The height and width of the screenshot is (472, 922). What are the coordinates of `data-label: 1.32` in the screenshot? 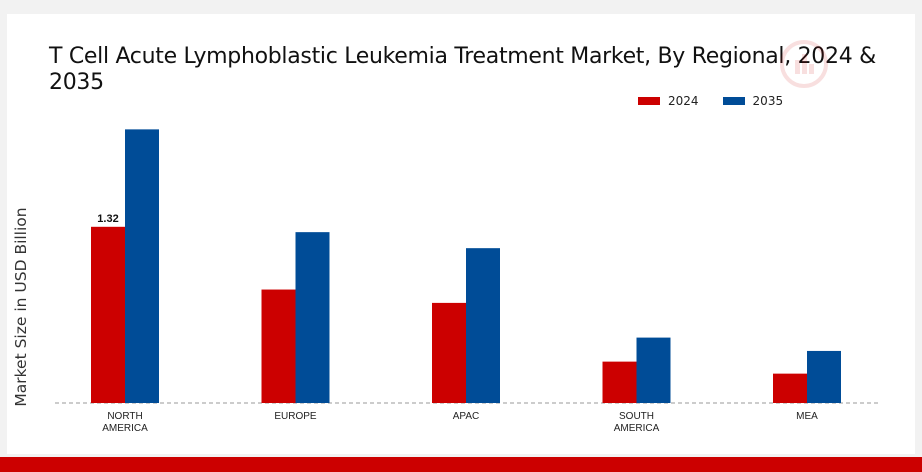 It's located at (107, 219).